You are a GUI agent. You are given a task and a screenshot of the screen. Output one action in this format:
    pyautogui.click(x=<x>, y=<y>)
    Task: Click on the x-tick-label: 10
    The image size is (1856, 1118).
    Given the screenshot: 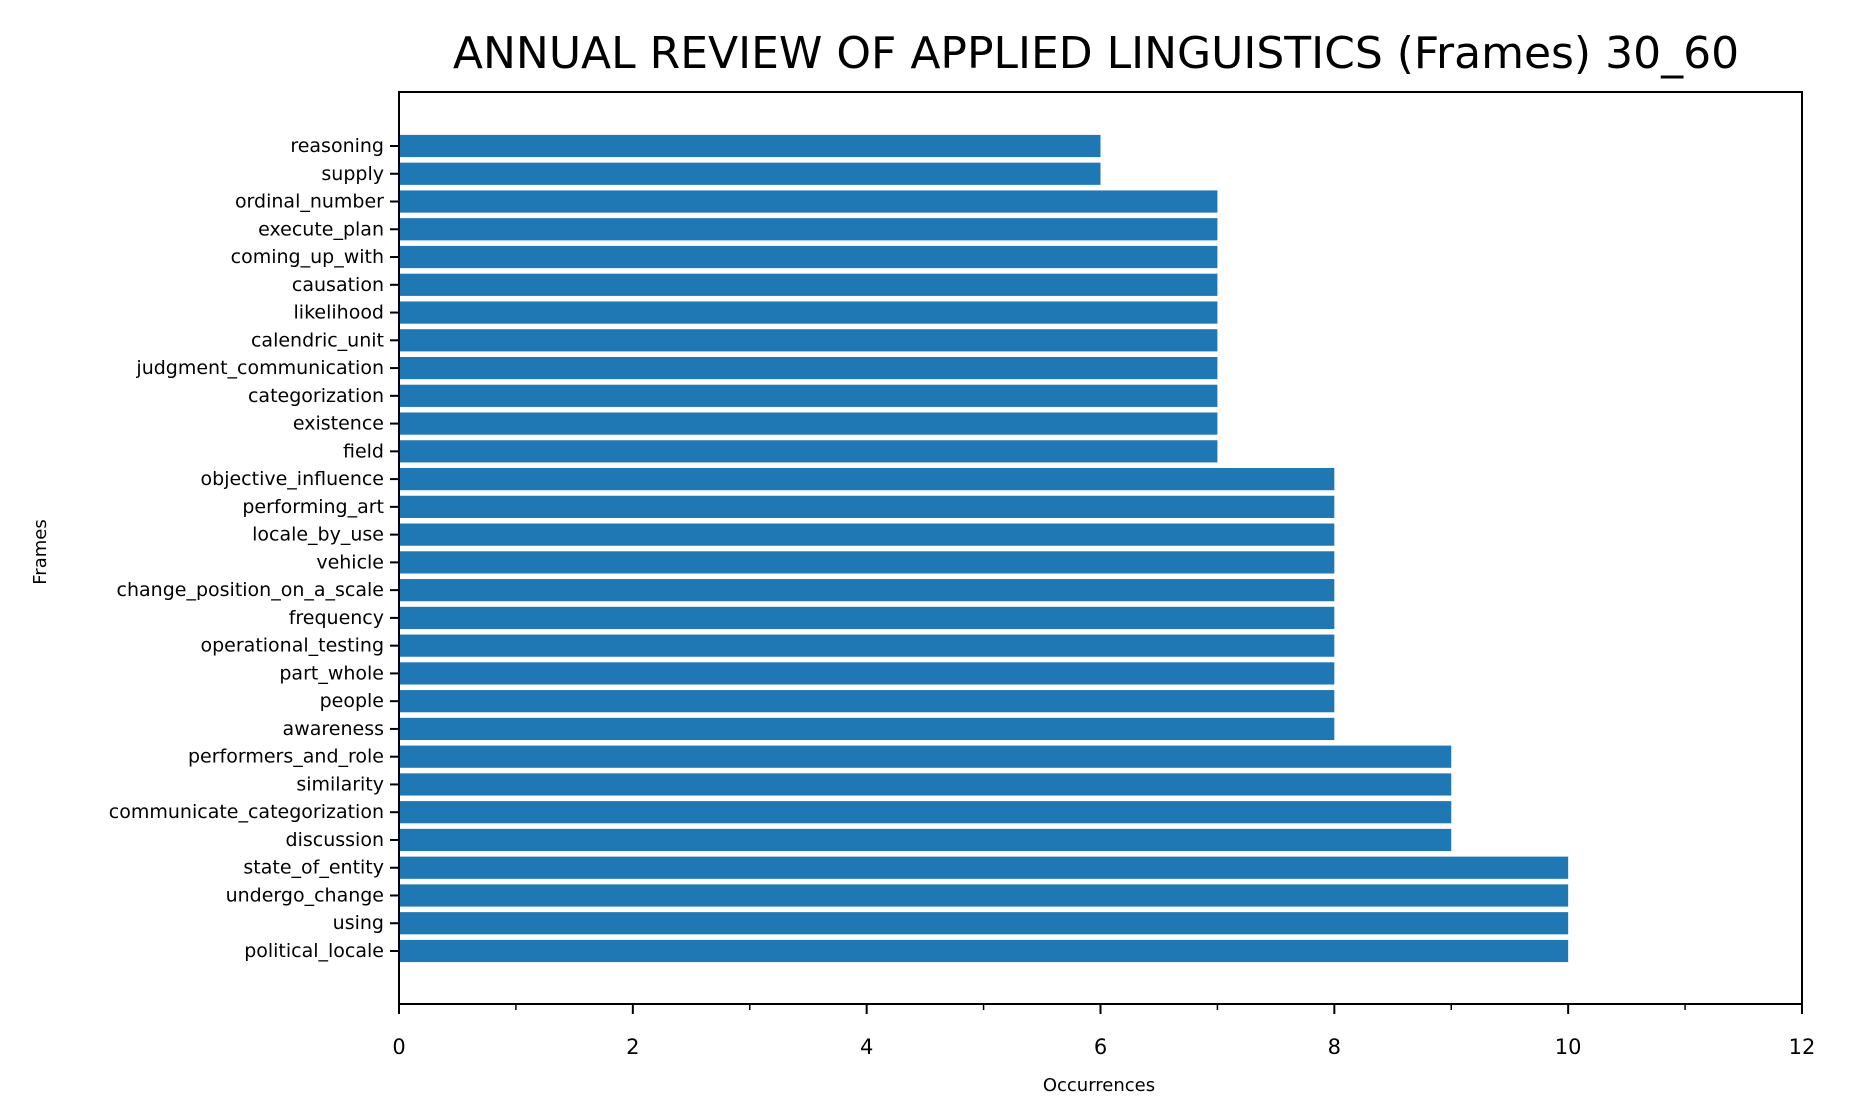 What is the action you would take?
    pyautogui.click(x=1568, y=1047)
    